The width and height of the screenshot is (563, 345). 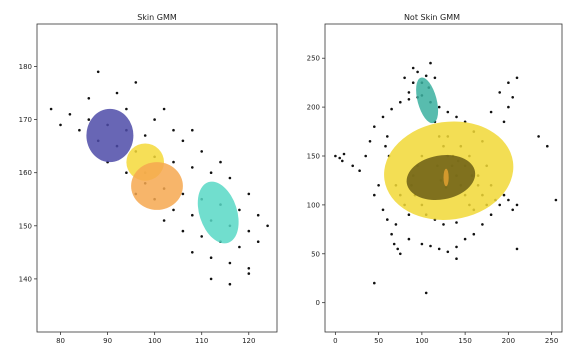 What do you see at coordinates (25, 173) in the screenshot?
I see `y-tick-label: 160` at bounding box center [25, 173].